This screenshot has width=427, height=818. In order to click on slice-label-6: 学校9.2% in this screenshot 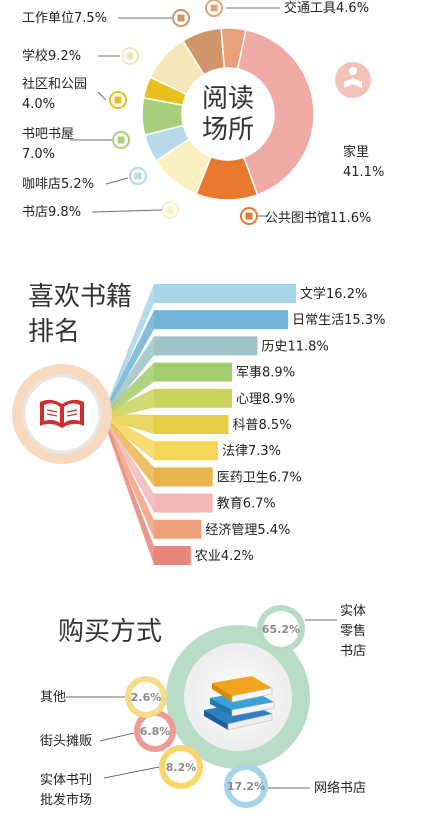, I will do `click(51, 56)`.